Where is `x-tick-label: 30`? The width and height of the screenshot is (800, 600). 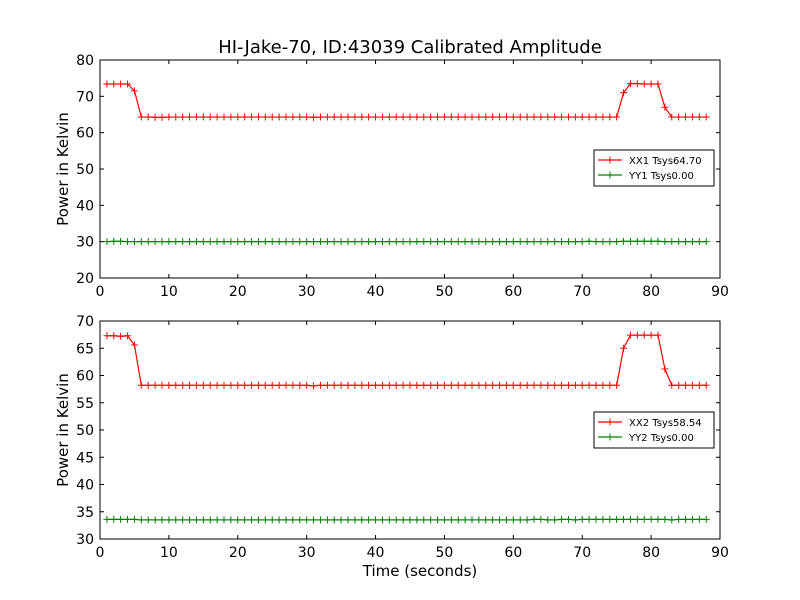 x-tick-label: 30 is located at coordinates (307, 553).